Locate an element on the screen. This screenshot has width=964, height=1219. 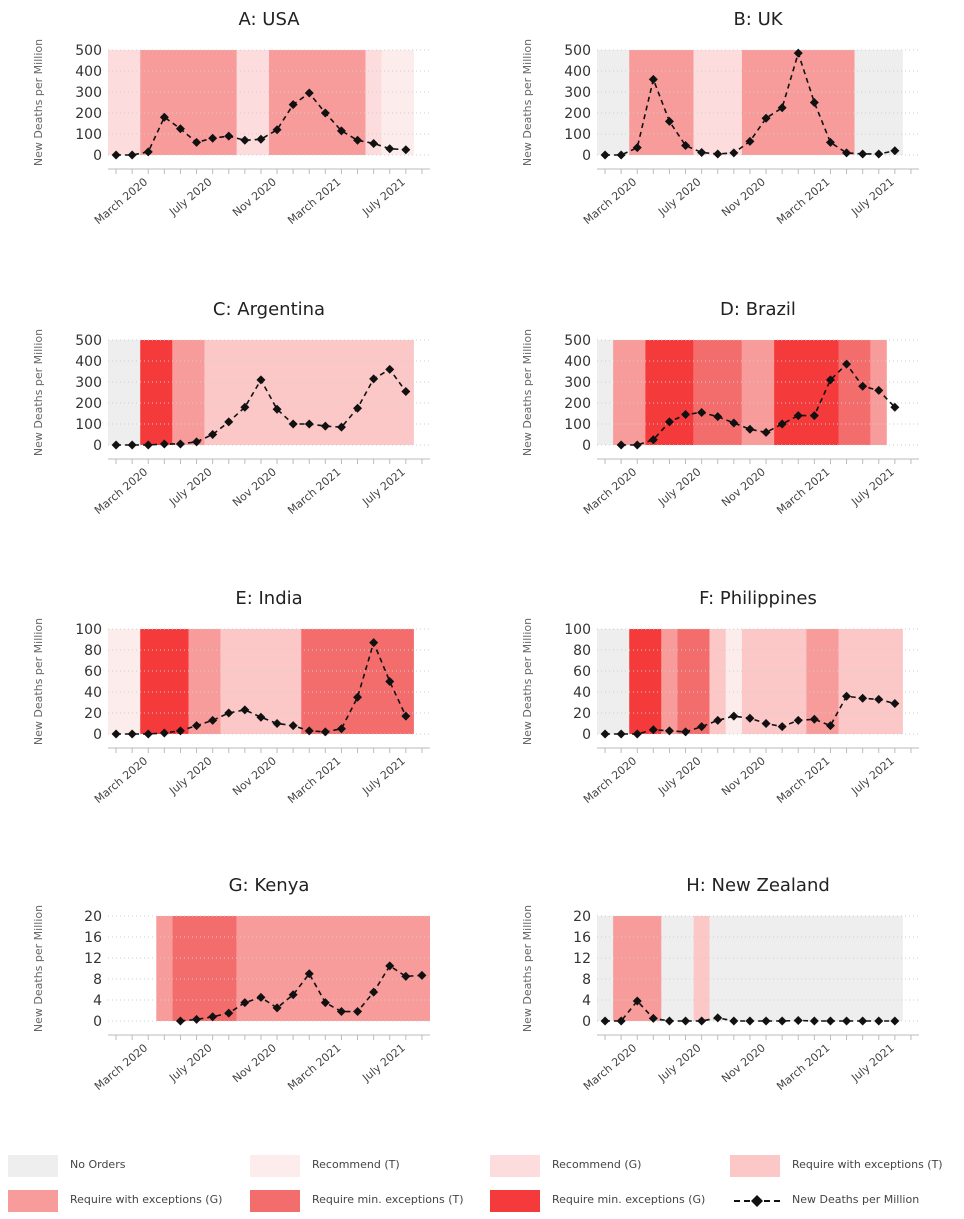
legend-label-require-exceptions-t: Require with exceptions (T) is located at coordinates (867, 1164).